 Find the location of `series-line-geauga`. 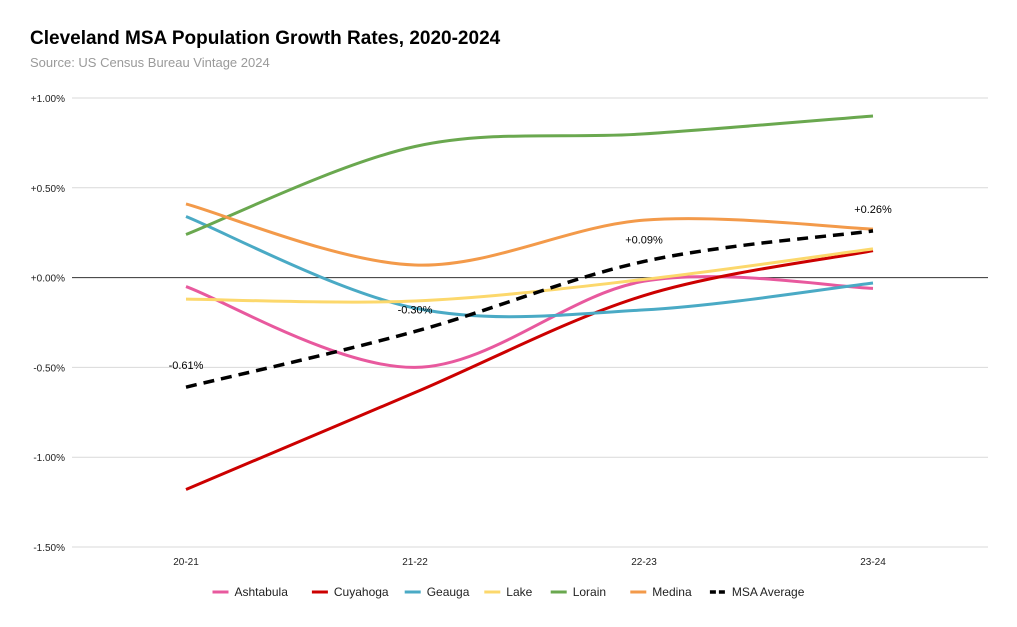

series-line-geauga is located at coordinates (529, 267).